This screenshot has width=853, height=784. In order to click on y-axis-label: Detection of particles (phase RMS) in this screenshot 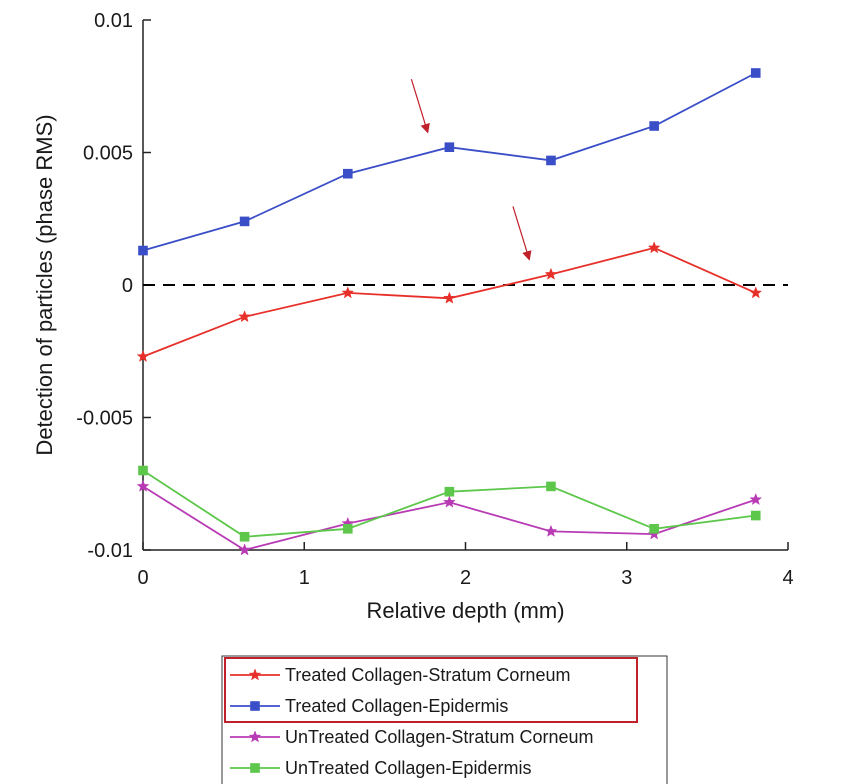, I will do `click(44, 284)`.